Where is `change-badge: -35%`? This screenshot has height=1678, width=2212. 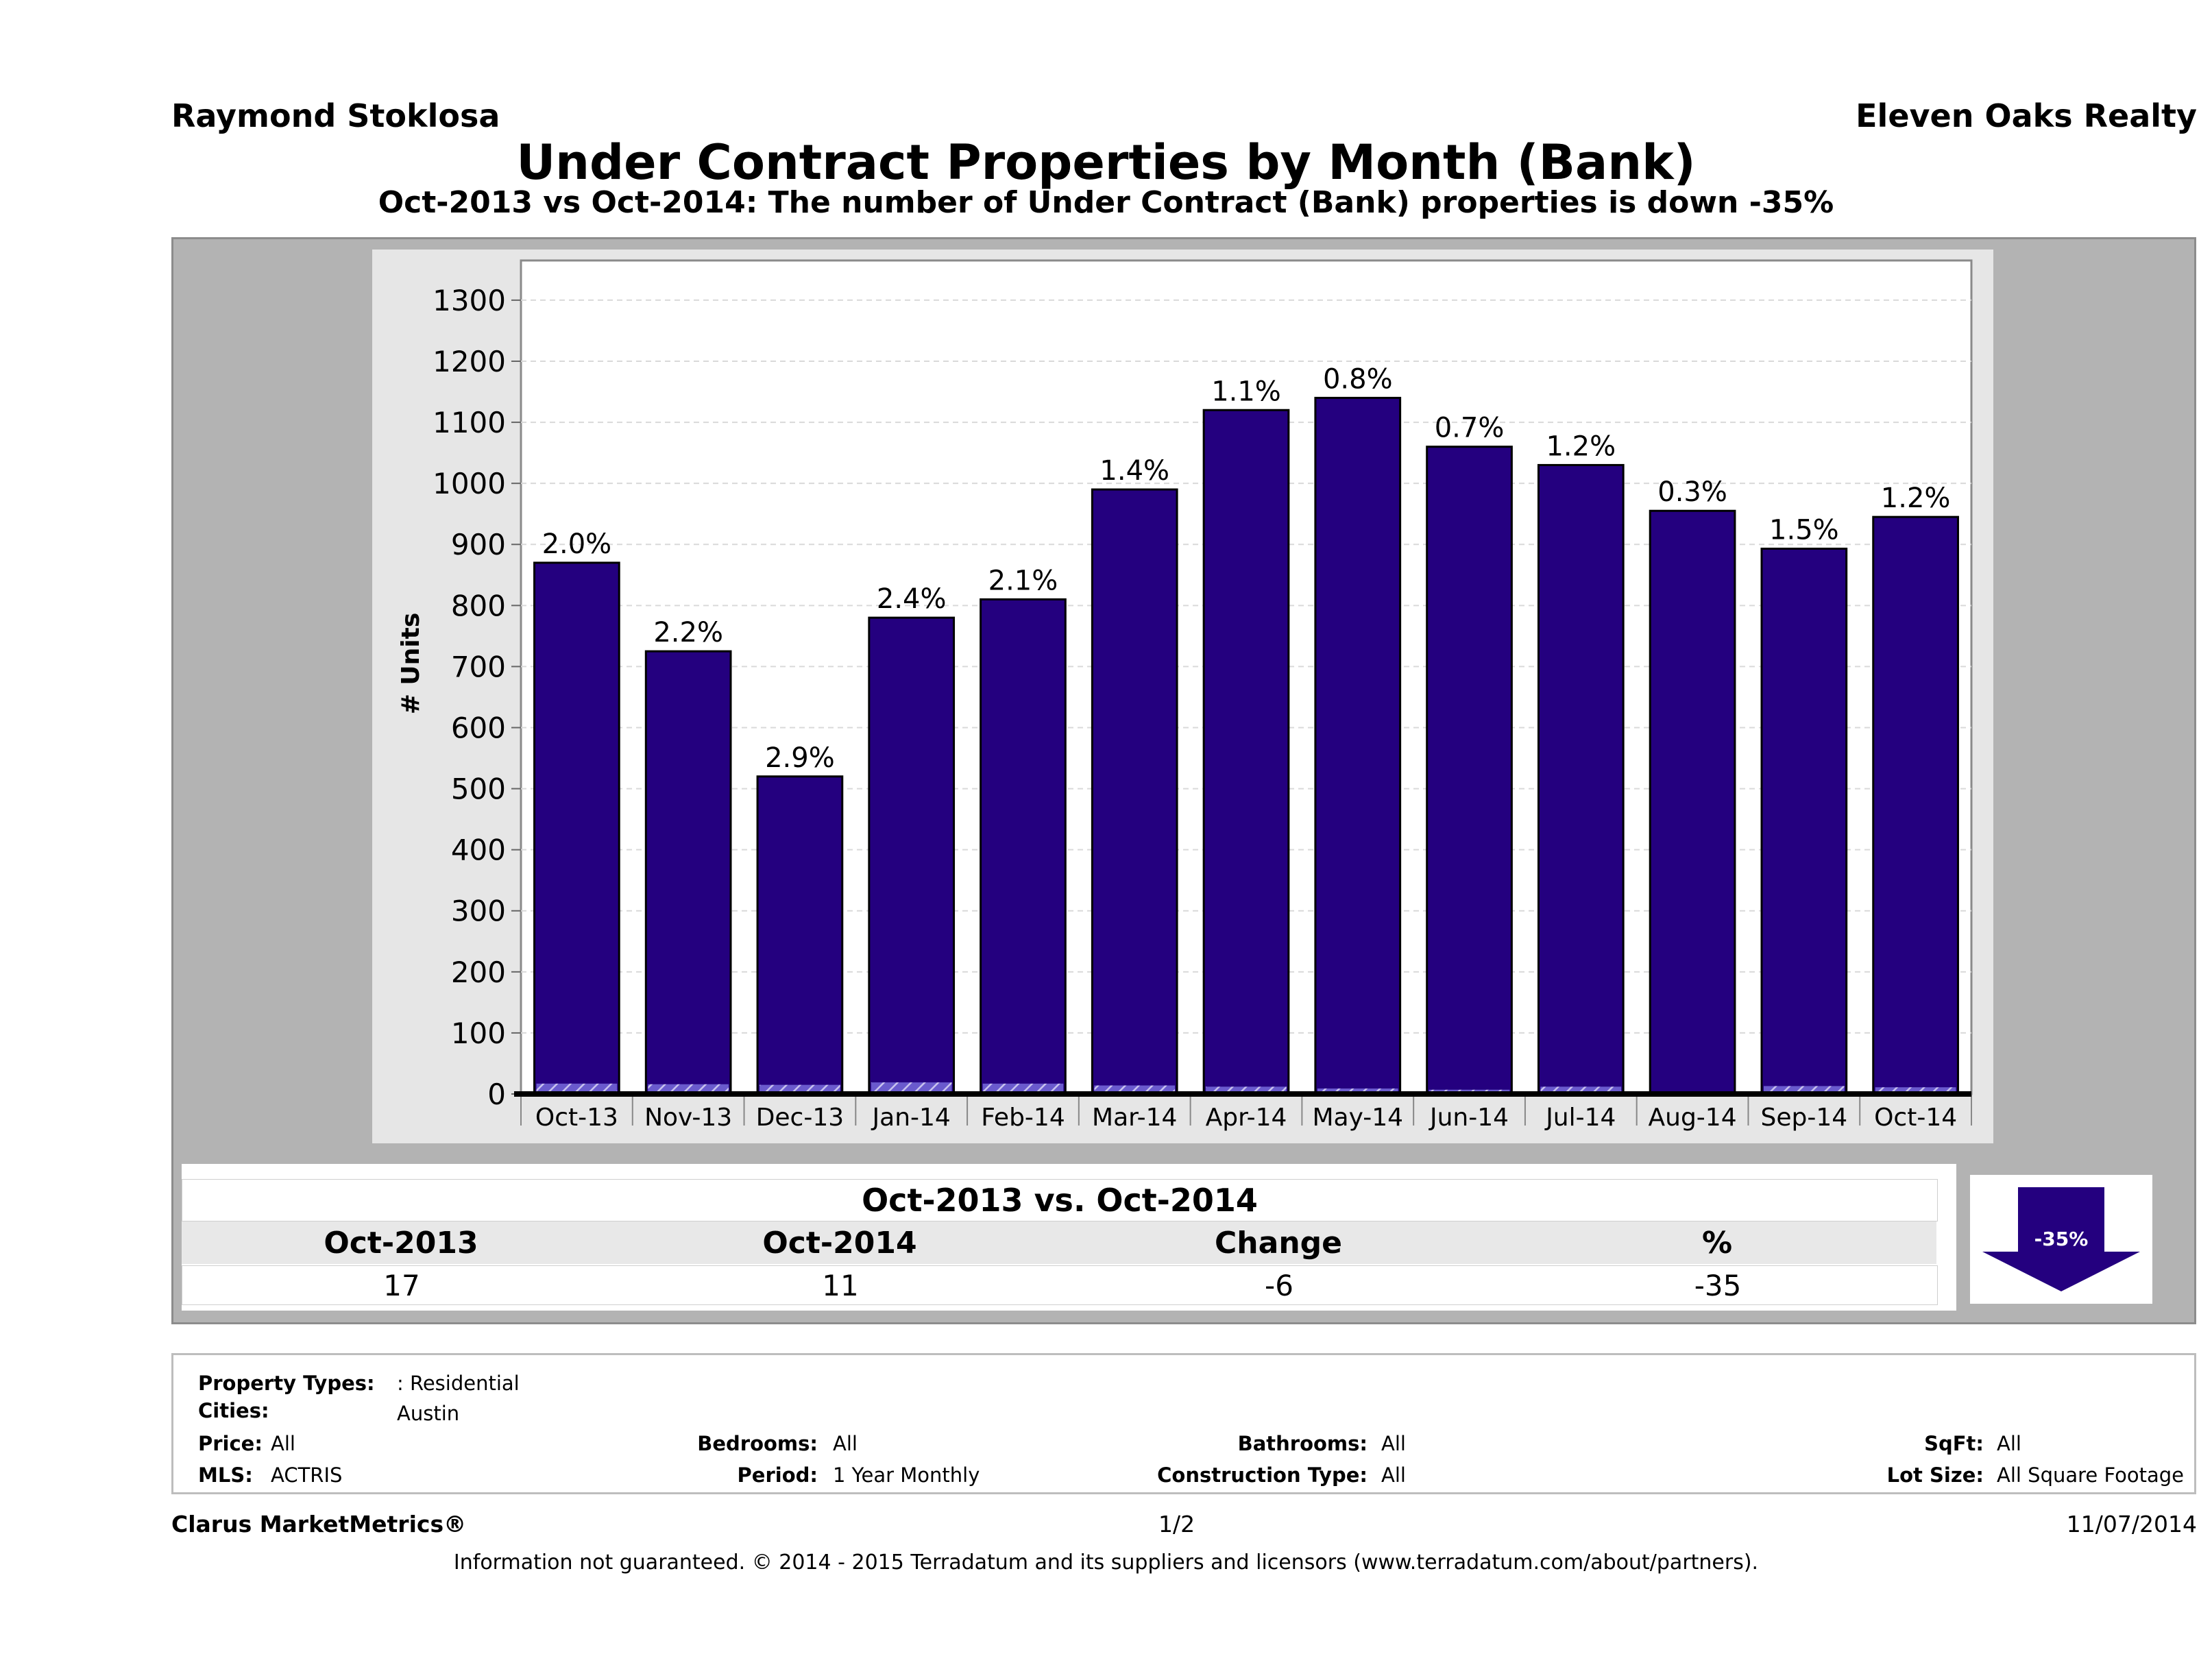
change-badge: -35% is located at coordinates (2061, 1239).